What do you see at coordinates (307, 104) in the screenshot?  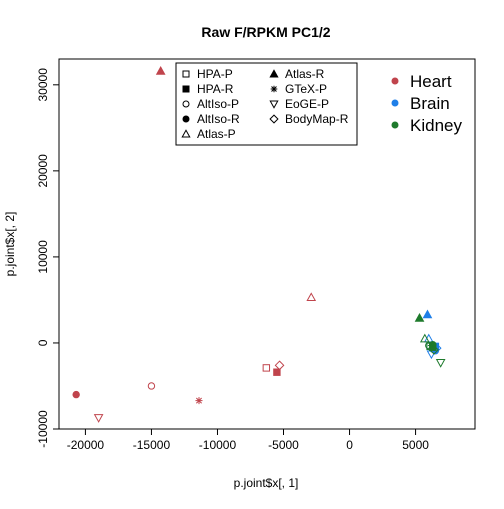 I see `shape-legend-label: EoGE-P` at bounding box center [307, 104].